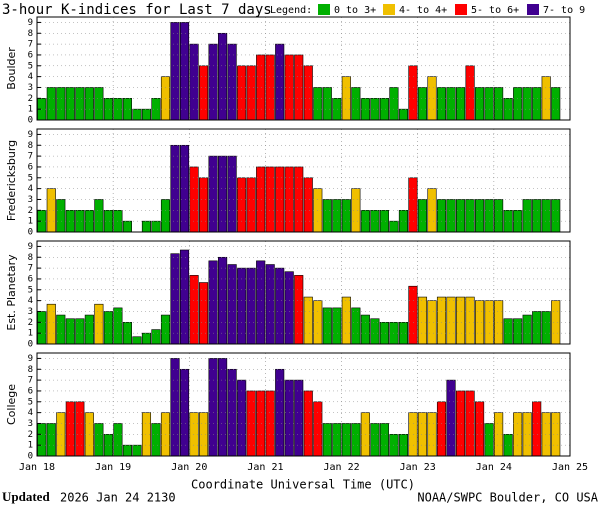 Image resolution: width=600 pixels, height=514 pixels. I want to click on panel-label: Fredericksburg, so click(11, 180).